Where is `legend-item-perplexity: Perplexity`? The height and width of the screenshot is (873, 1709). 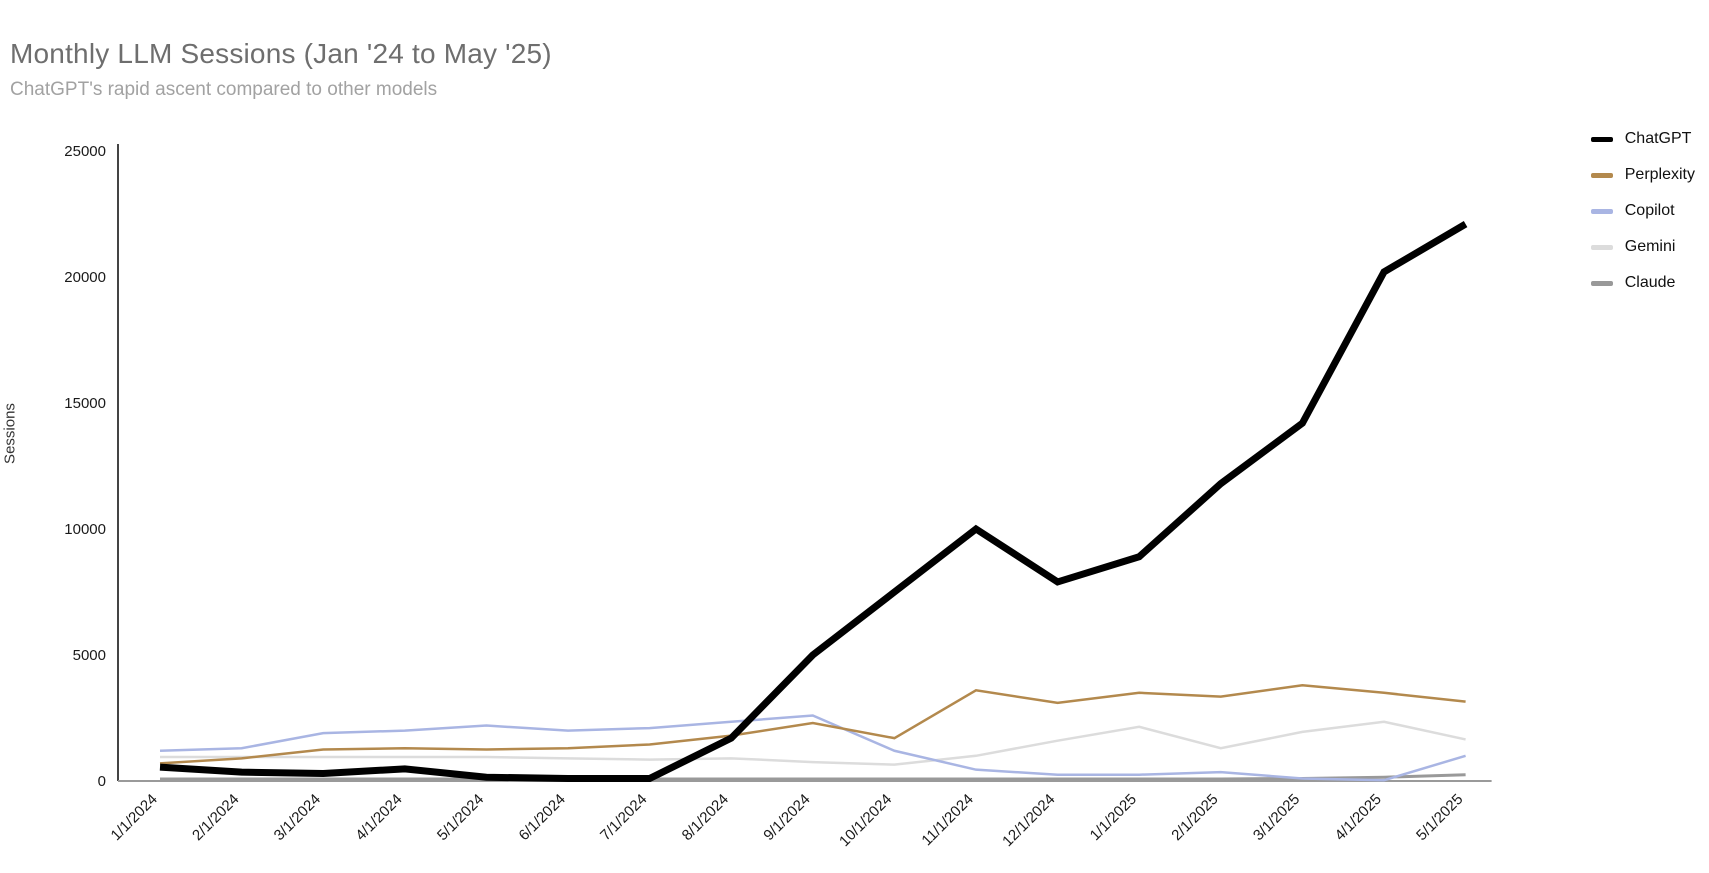 legend-item-perplexity: Perplexity is located at coordinates (1642, 175).